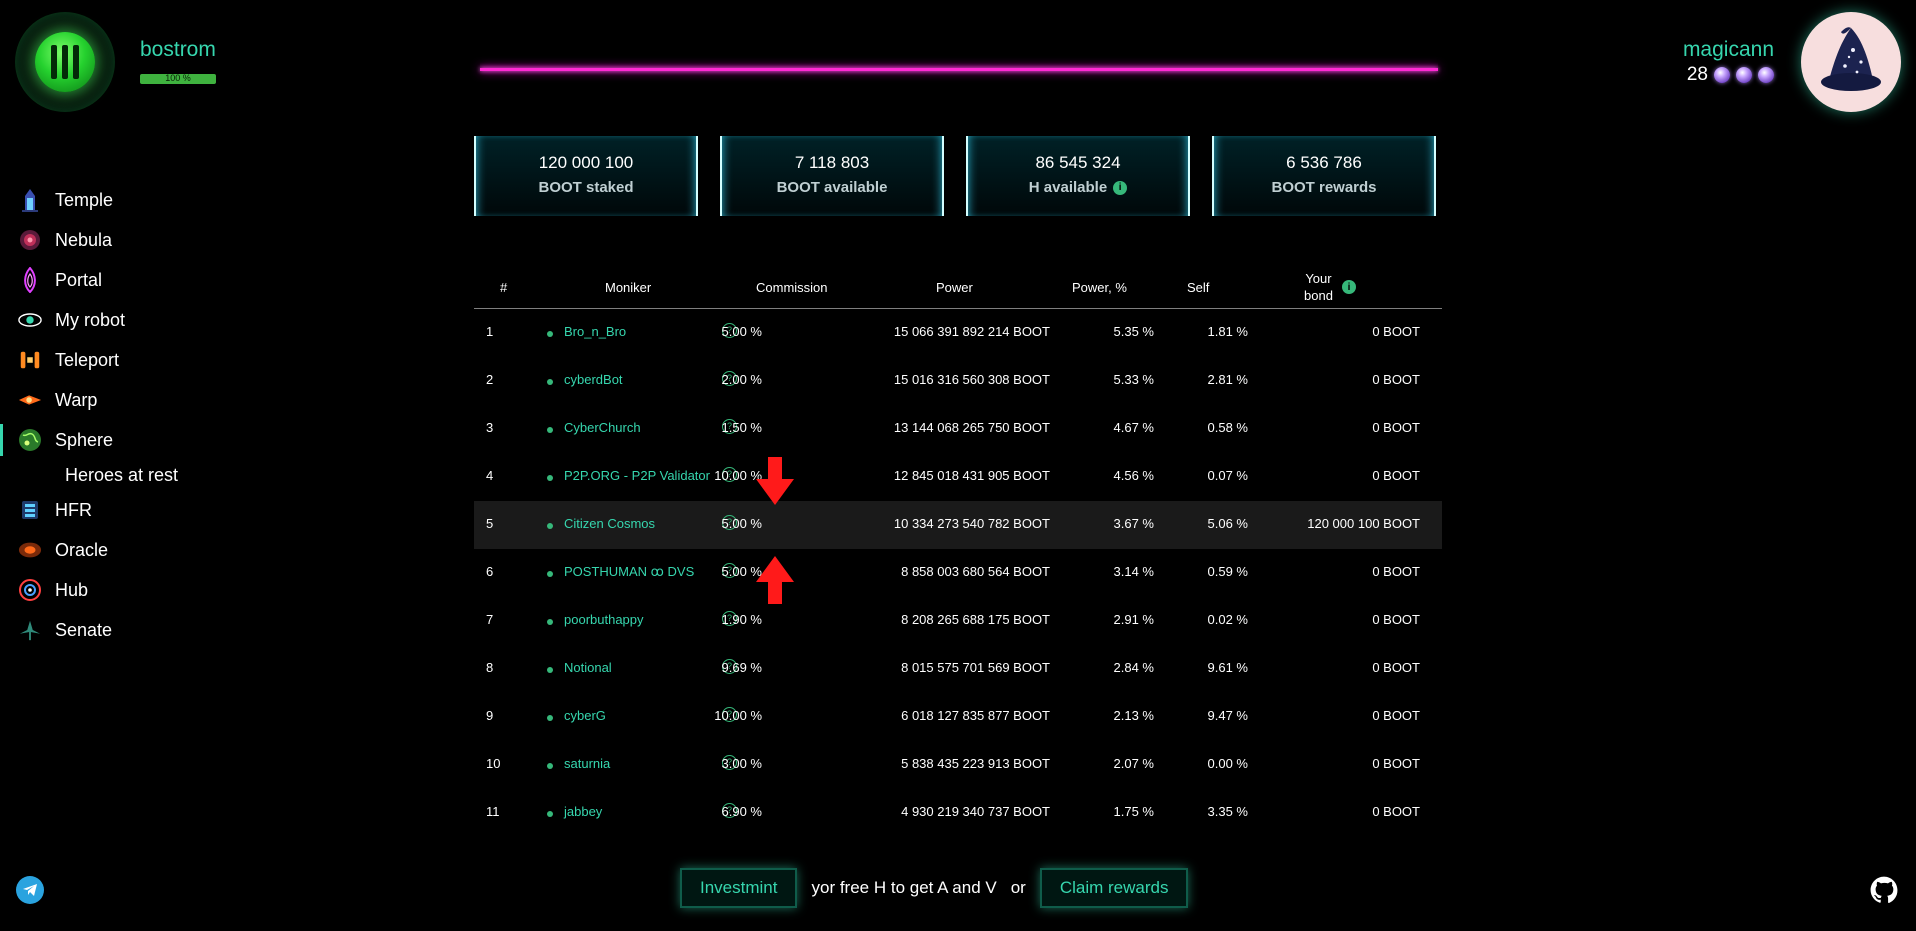 Image resolution: width=1916 pixels, height=931 pixels. Describe the element at coordinates (971, 523) in the screenshot. I see `power-value: 10 334 273 540 782 BOOT` at that location.